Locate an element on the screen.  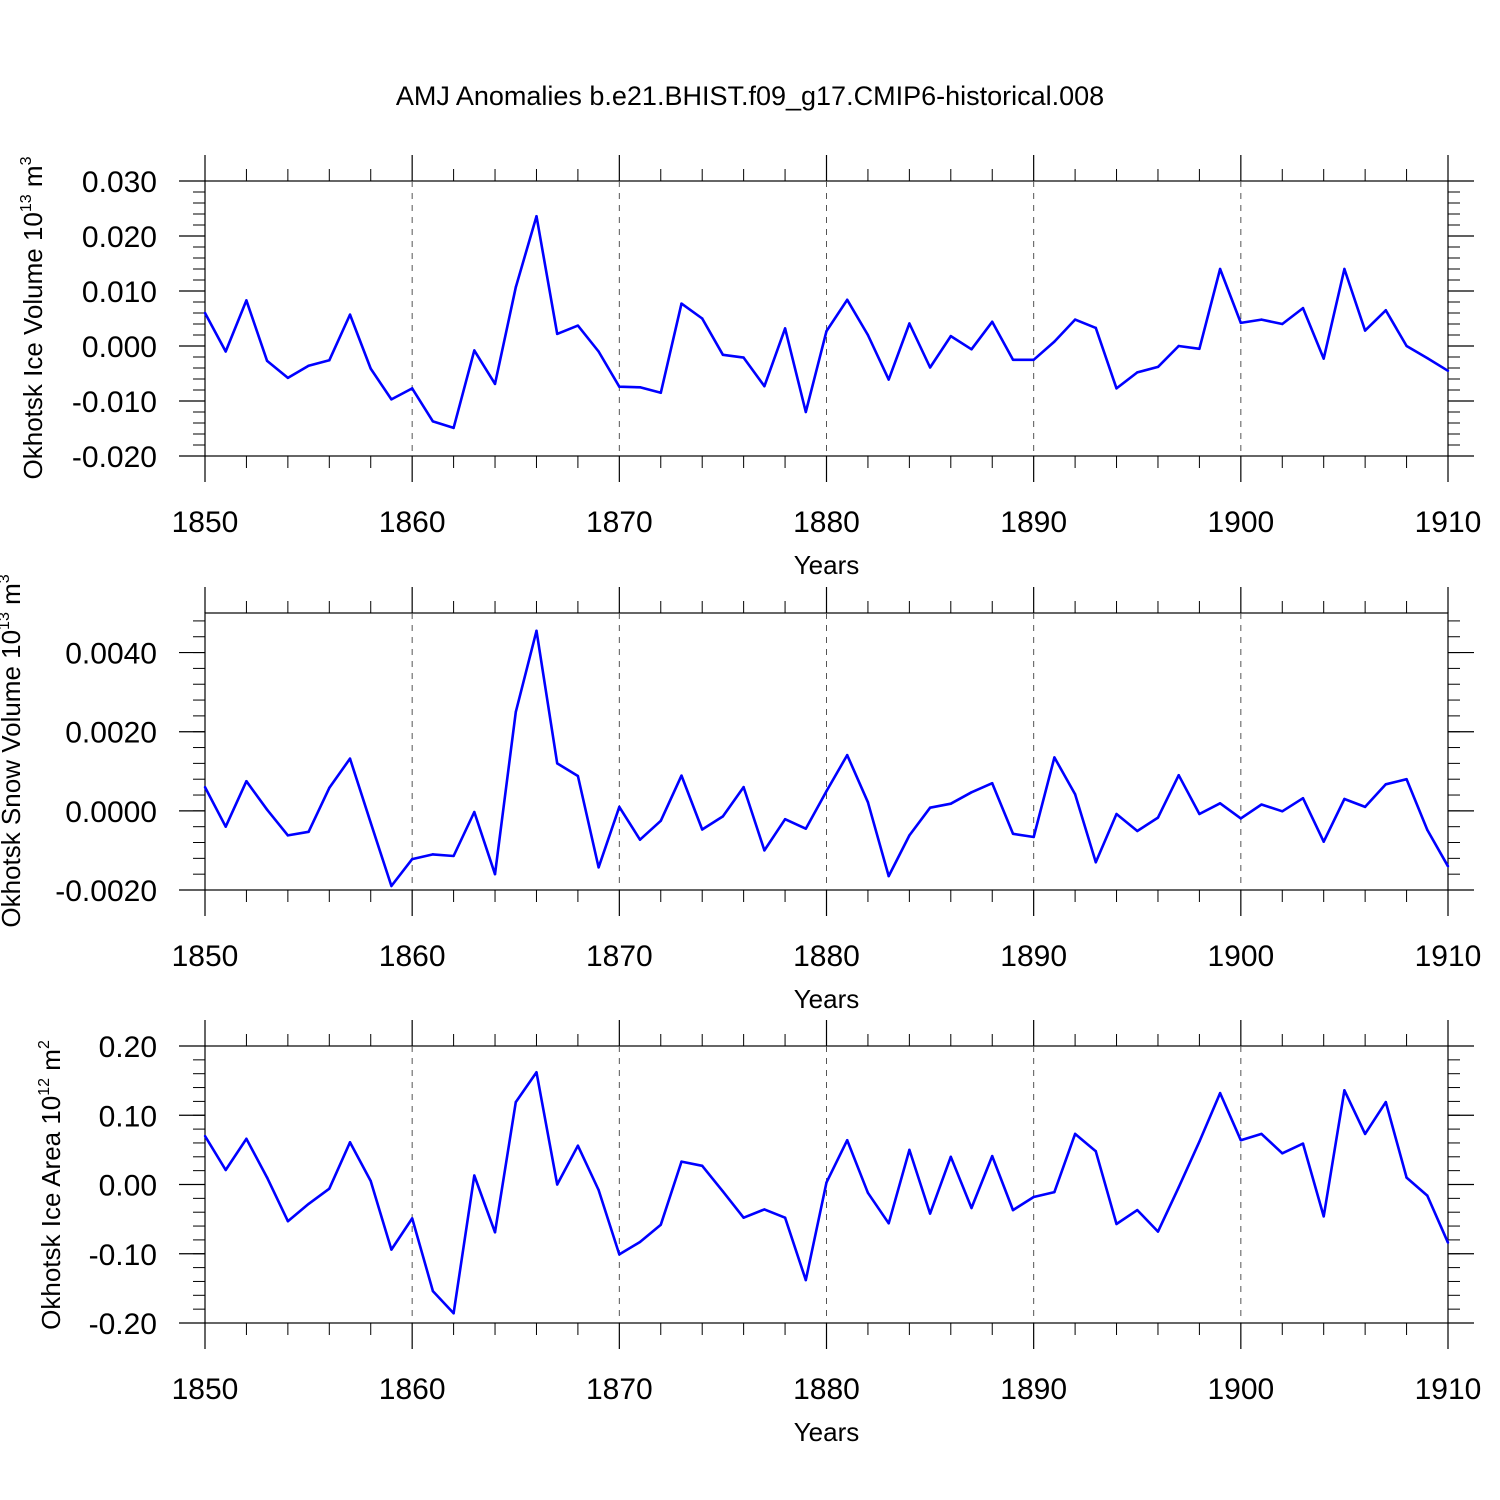
series-line is located at coordinates (826, 322).